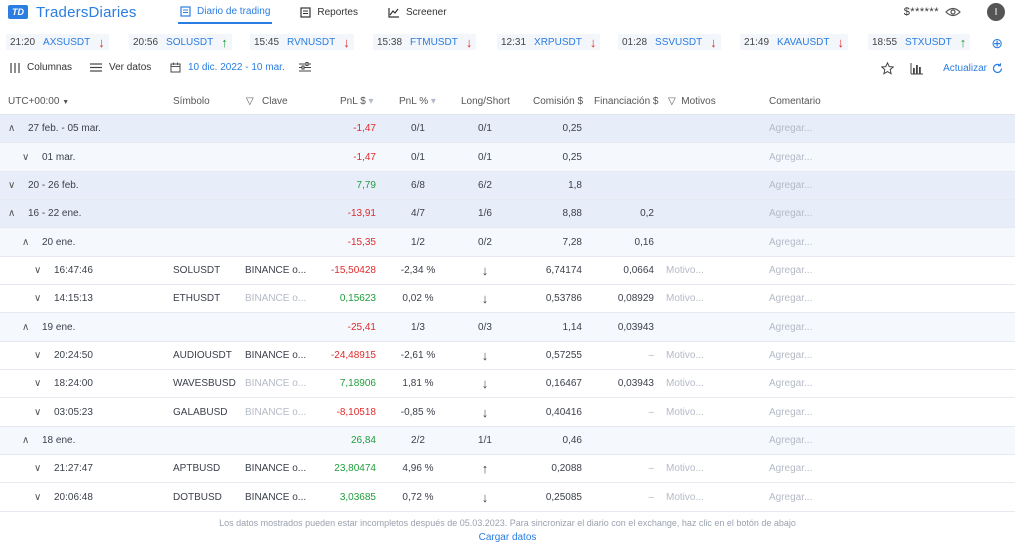  Describe the element at coordinates (888, 68) in the screenshot. I see `star-icon` at that location.